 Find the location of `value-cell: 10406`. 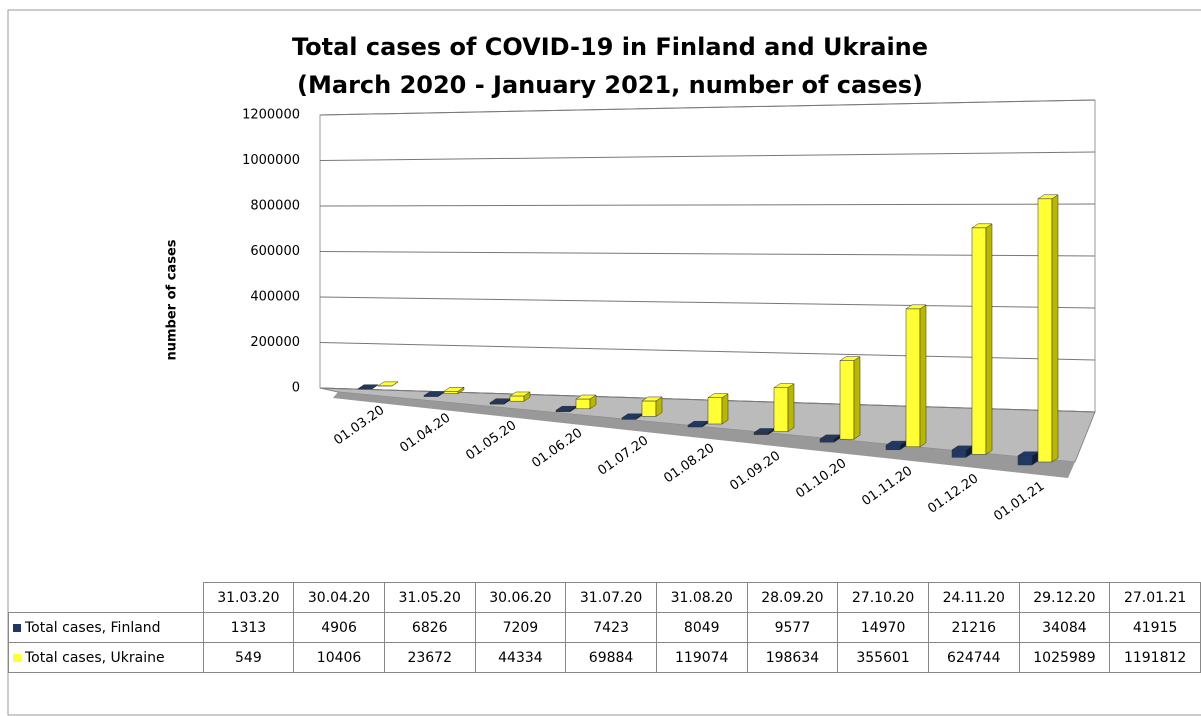

value-cell: 10406 is located at coordinates (339, 657).